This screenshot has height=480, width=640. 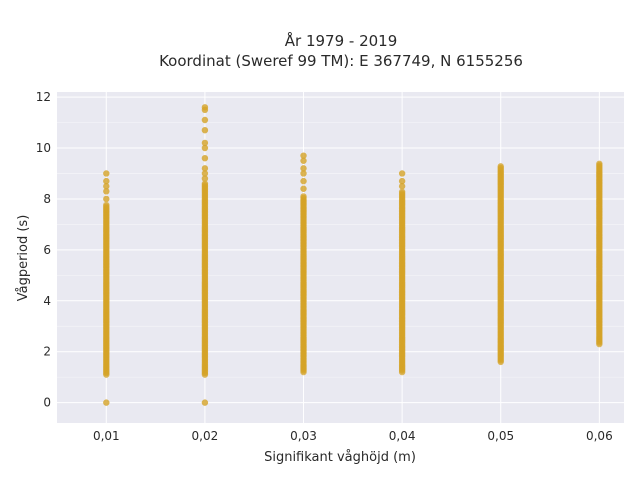 I want to click on chart-title-line-1: År 1979 - 2019, so click(x=341, y=40).